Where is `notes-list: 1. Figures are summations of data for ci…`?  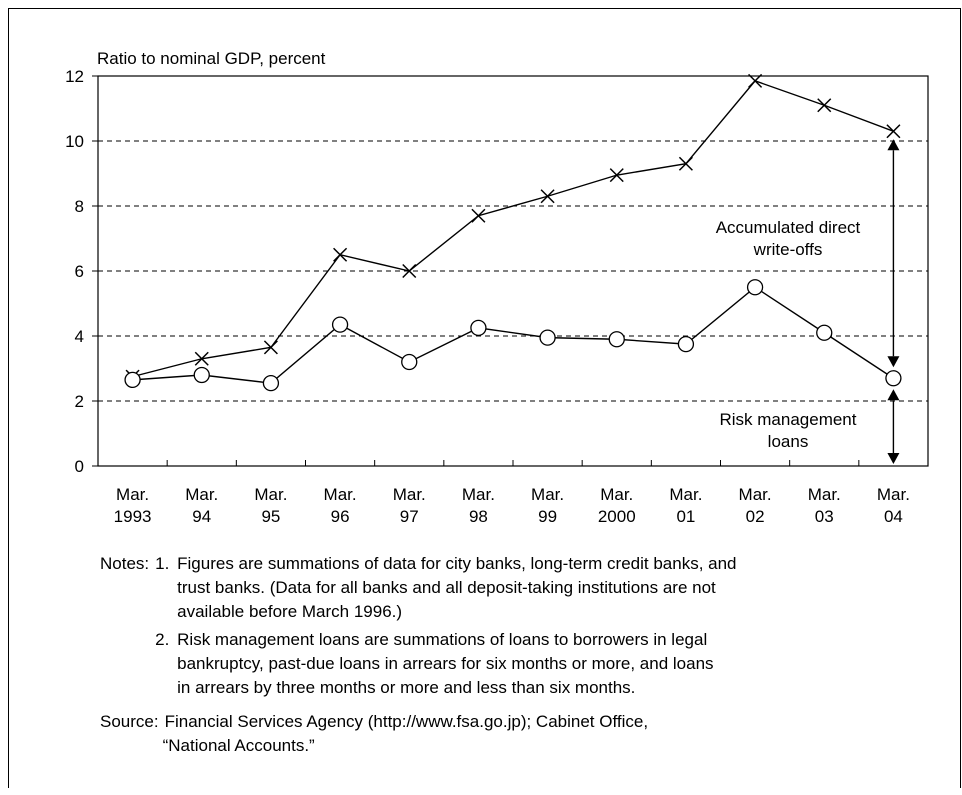 notes-list: 1. Figures are summations of data for ci… is located at coordinates (445, 626).